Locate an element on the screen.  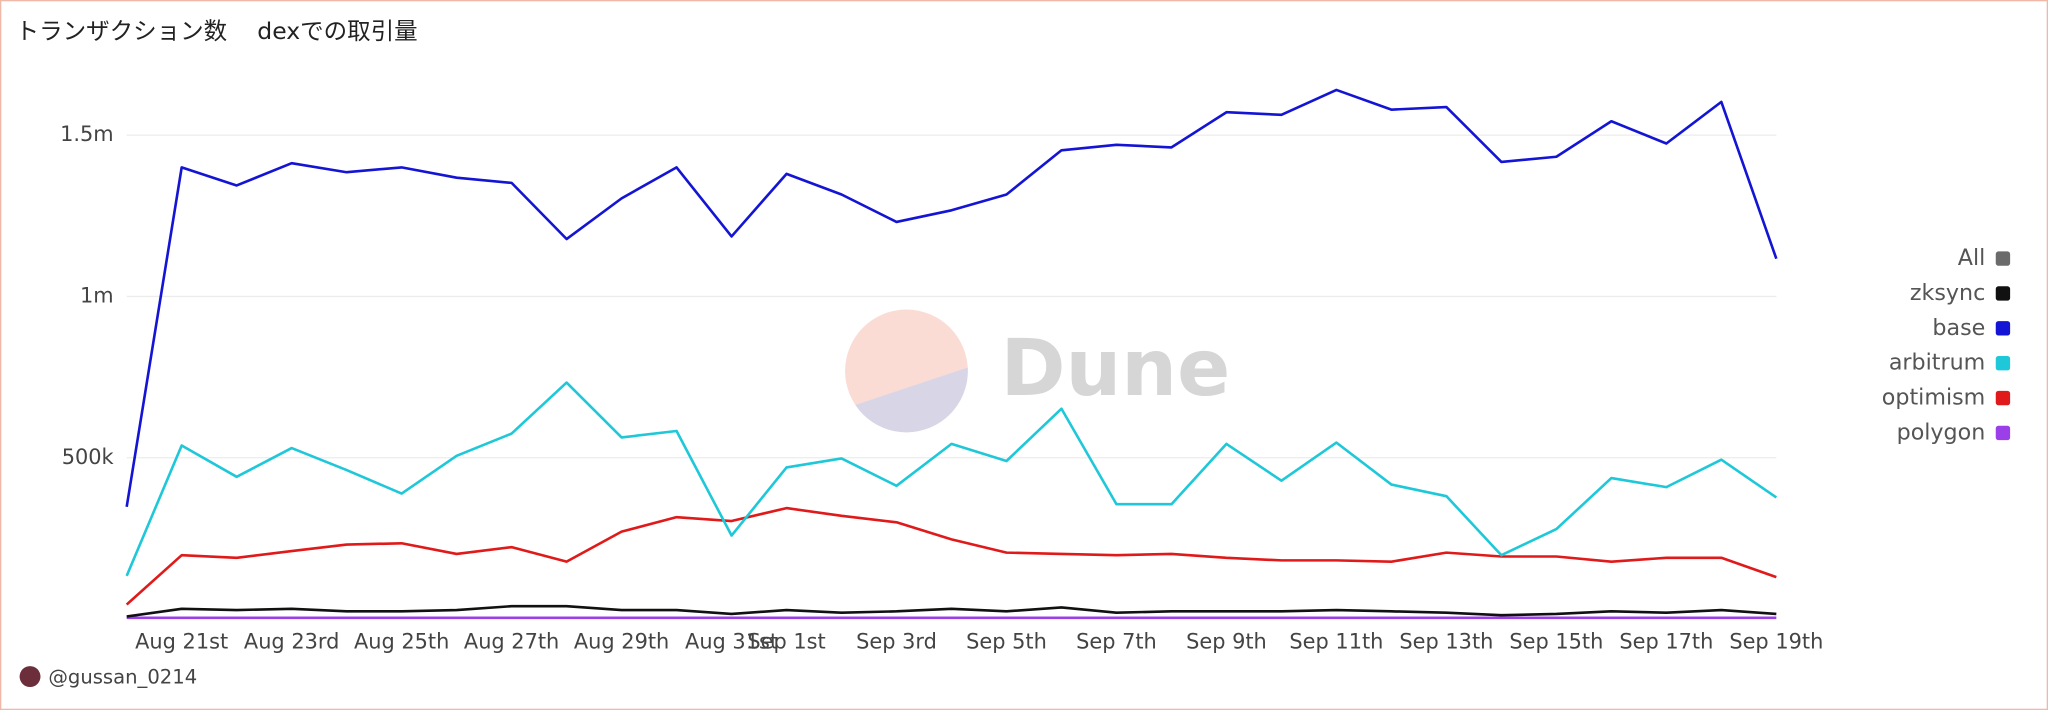
x-tick-label: Sep 1st is located at coordinates (786, 642).